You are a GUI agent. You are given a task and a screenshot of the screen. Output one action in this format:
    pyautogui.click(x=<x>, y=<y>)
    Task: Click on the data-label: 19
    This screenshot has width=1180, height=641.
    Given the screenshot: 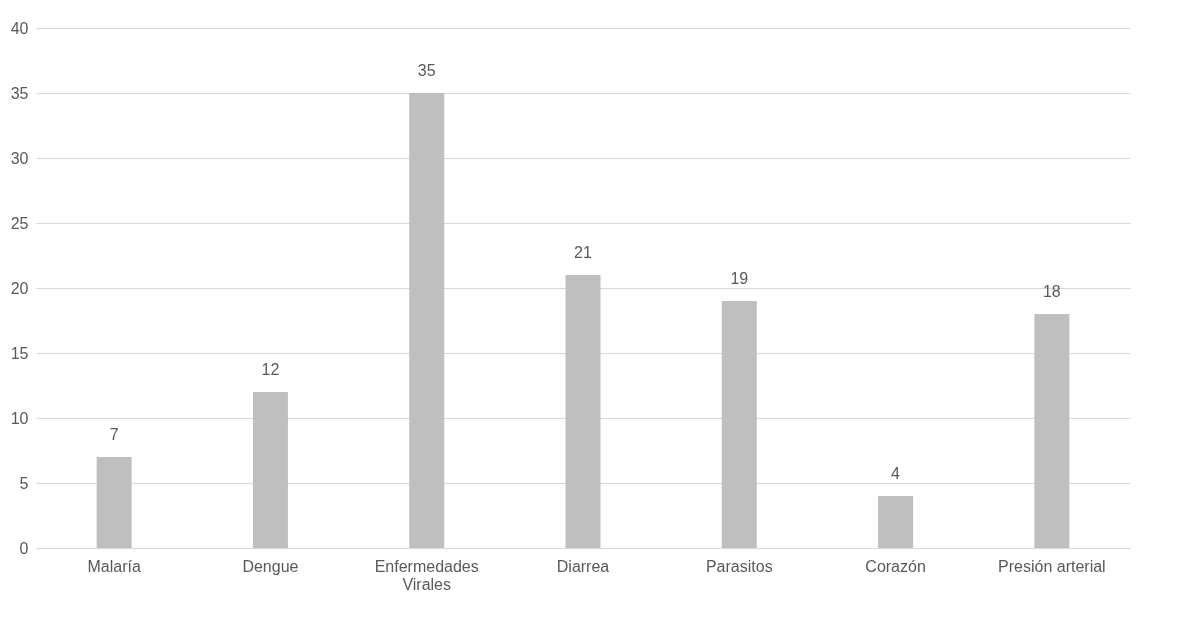 What is the action you would take?
    pyautogui.click(x=739, y=278)
    